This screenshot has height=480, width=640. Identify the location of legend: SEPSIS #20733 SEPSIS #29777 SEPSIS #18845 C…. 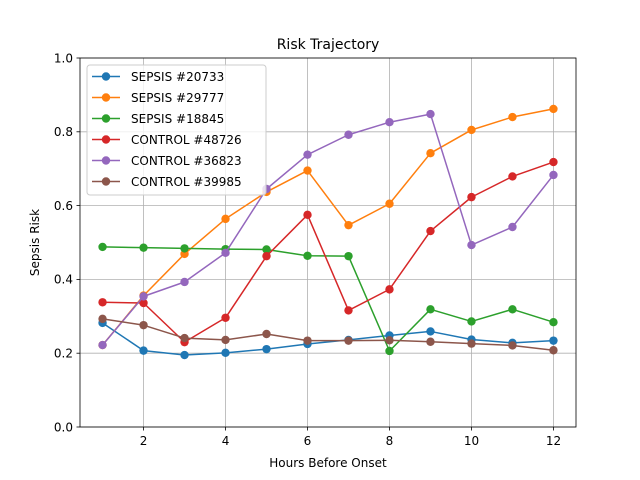
(176, 130).